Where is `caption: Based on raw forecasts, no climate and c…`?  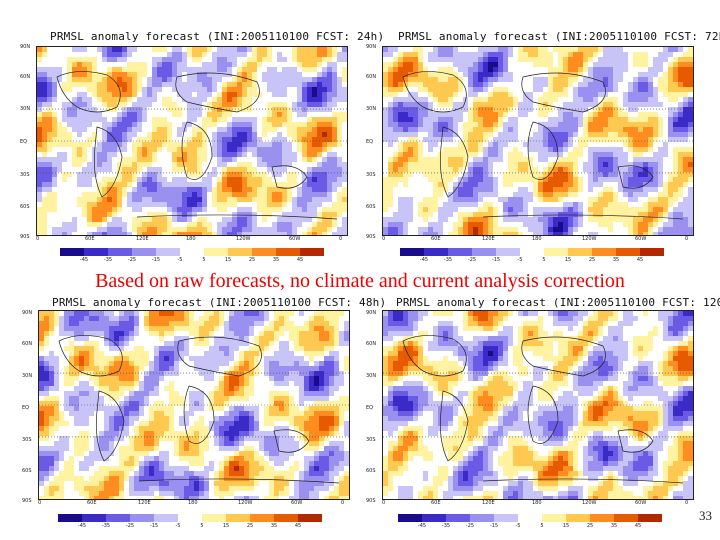
caption: Based on raw forecasts, no climate and c… is located at coordinates (360, 281).